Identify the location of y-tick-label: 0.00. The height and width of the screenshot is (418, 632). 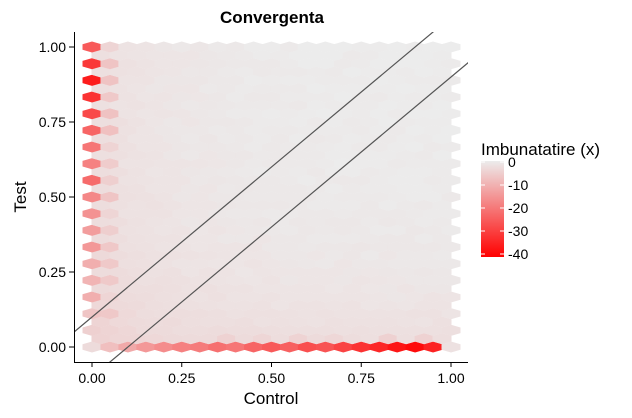
(52, 347).